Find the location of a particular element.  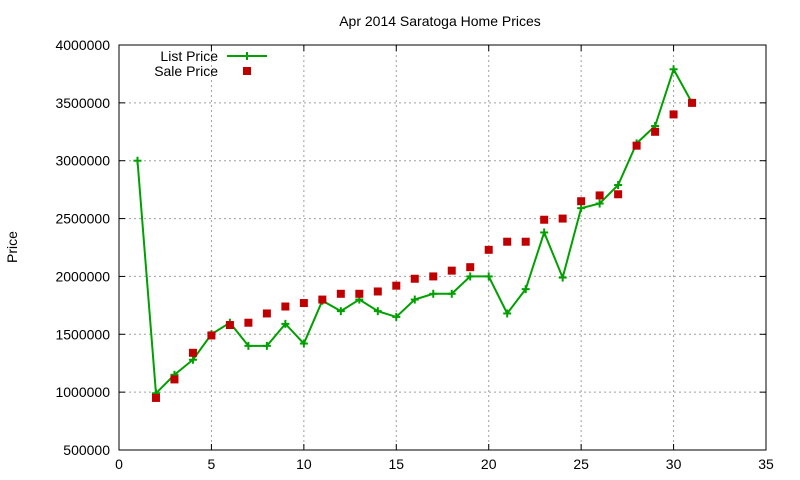

x-tick-label: 25 is located at coordinates (581, 464).